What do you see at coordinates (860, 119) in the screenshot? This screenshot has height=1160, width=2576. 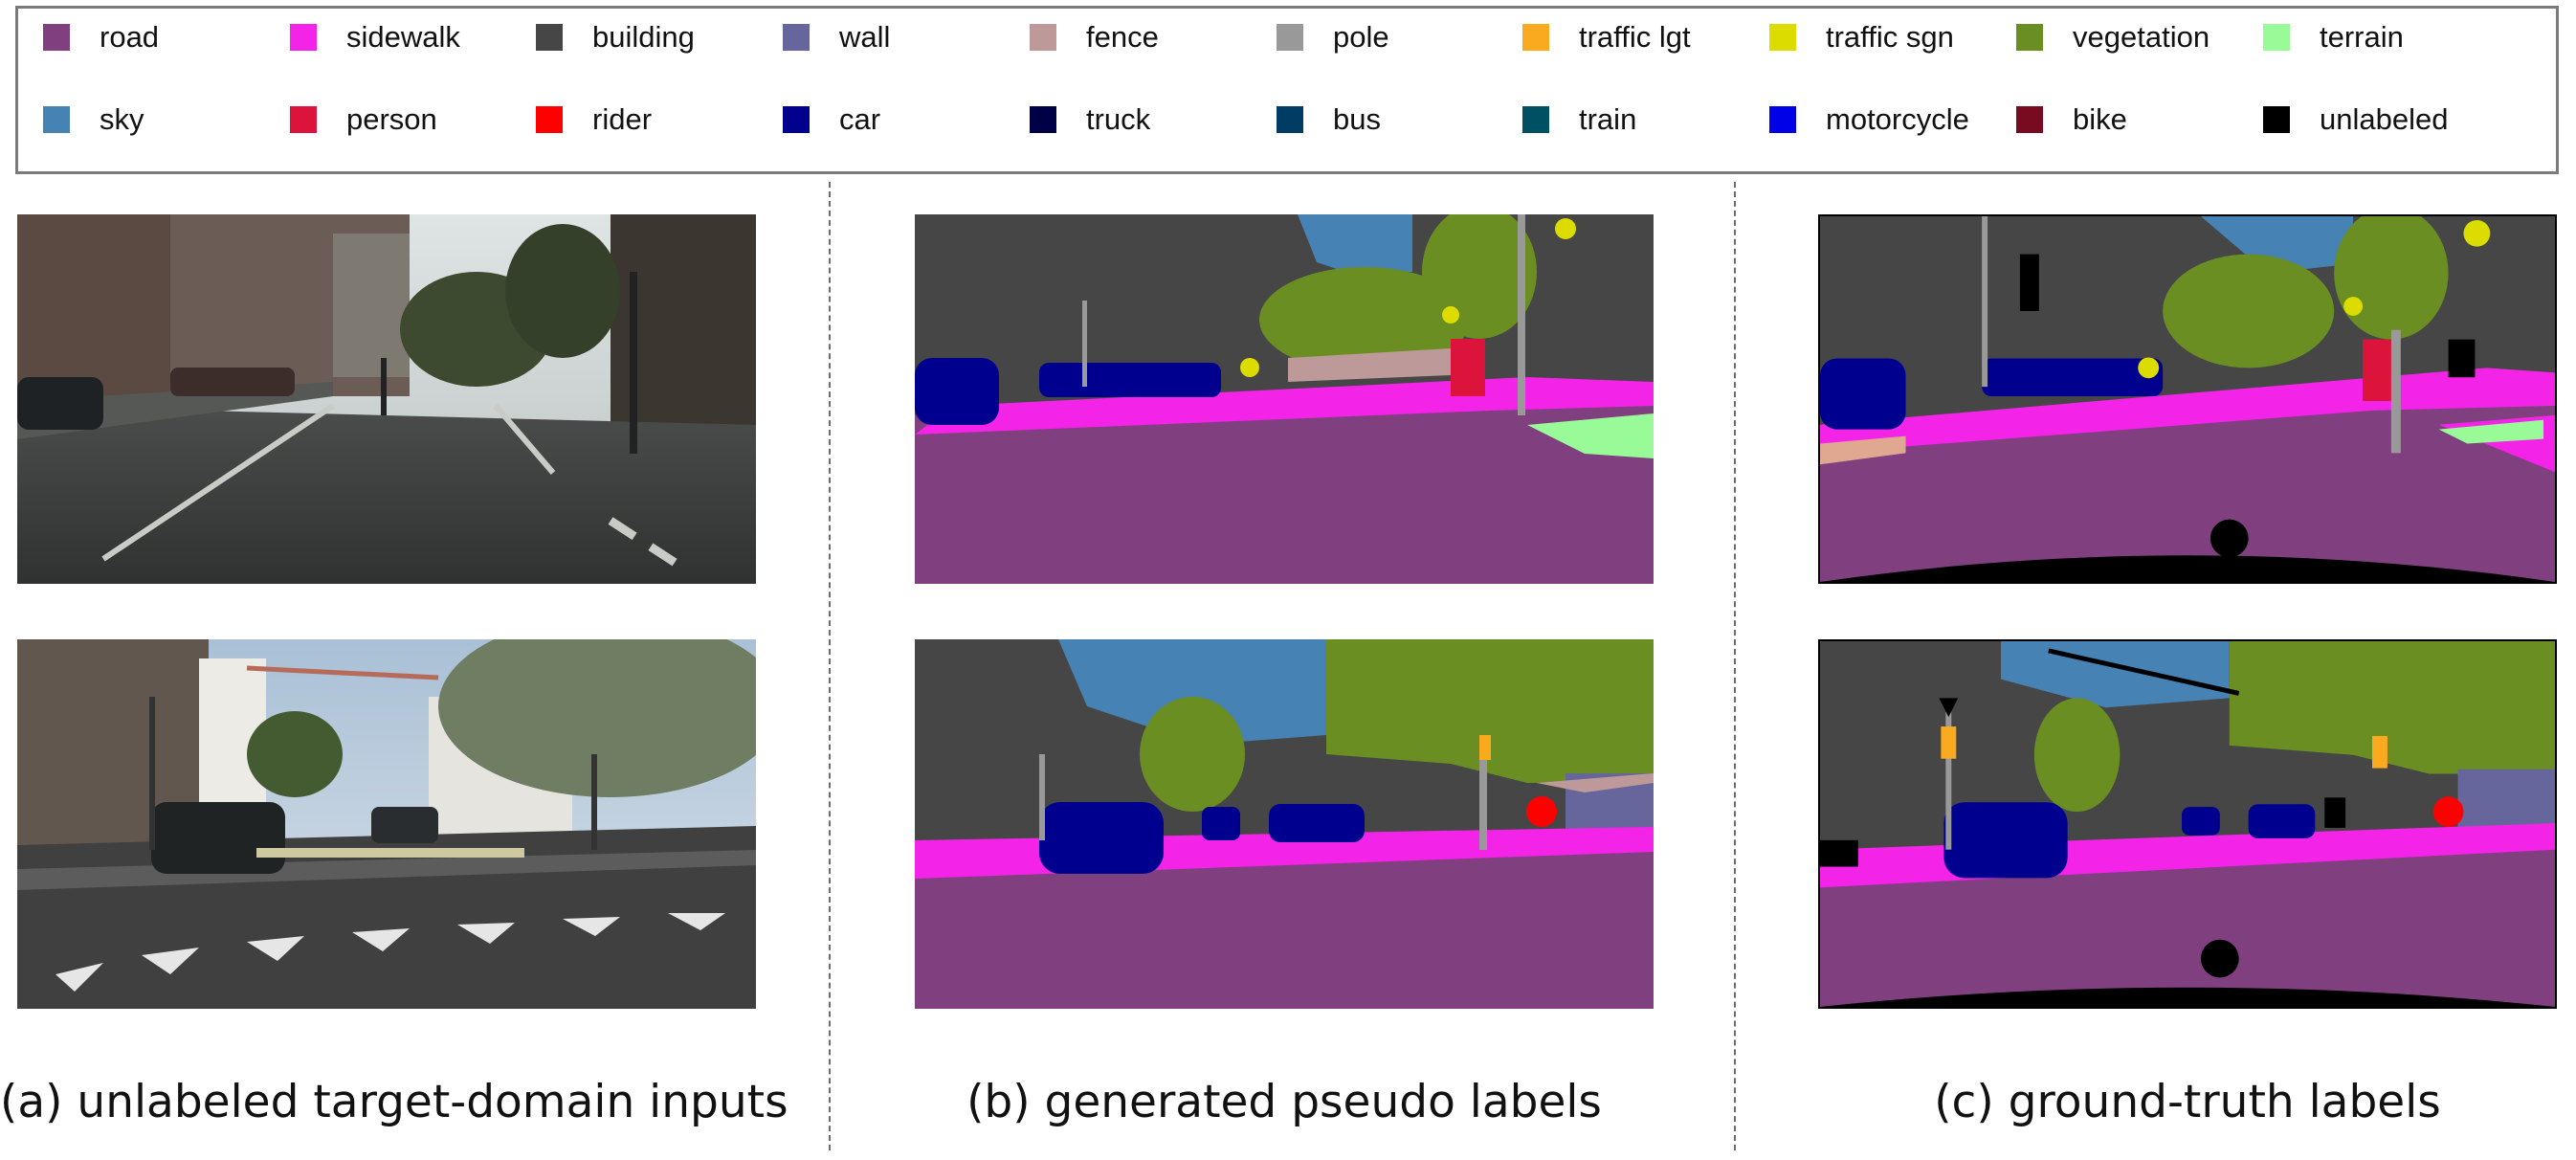 I see `legend-label: car` at bounding box center [860, 119].